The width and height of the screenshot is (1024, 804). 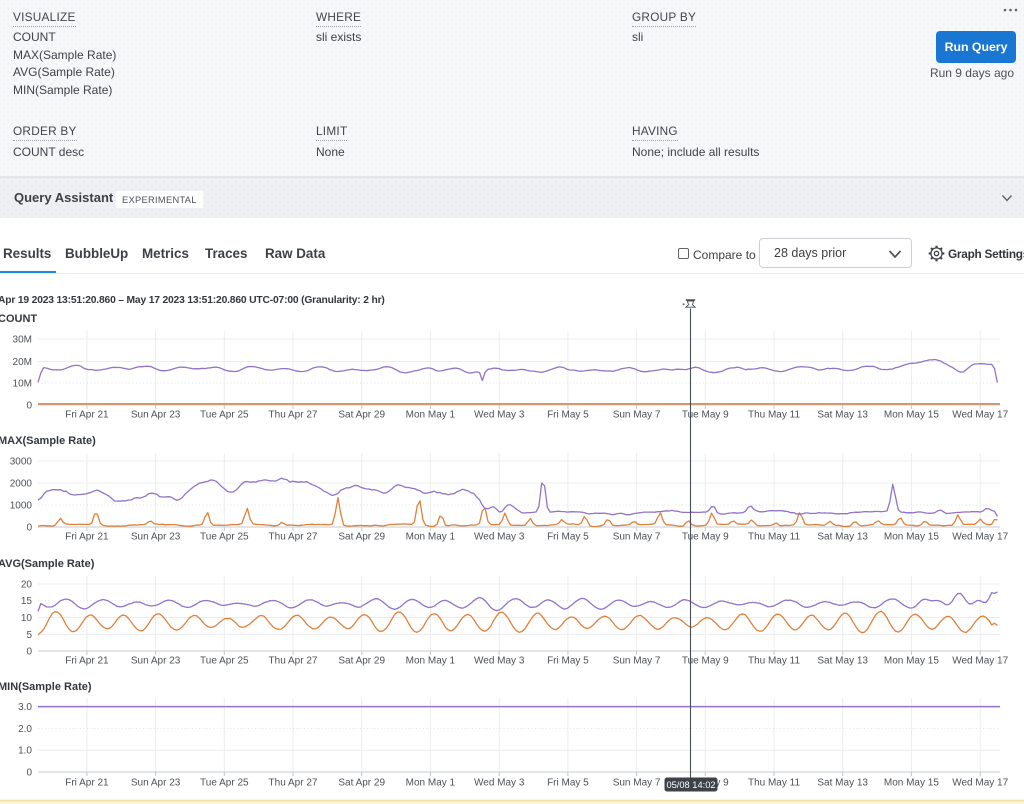 What do you see at coordinates (29, 635) in the screenshot?
I see `svg-text: 5` at bounding box center [29, 635].